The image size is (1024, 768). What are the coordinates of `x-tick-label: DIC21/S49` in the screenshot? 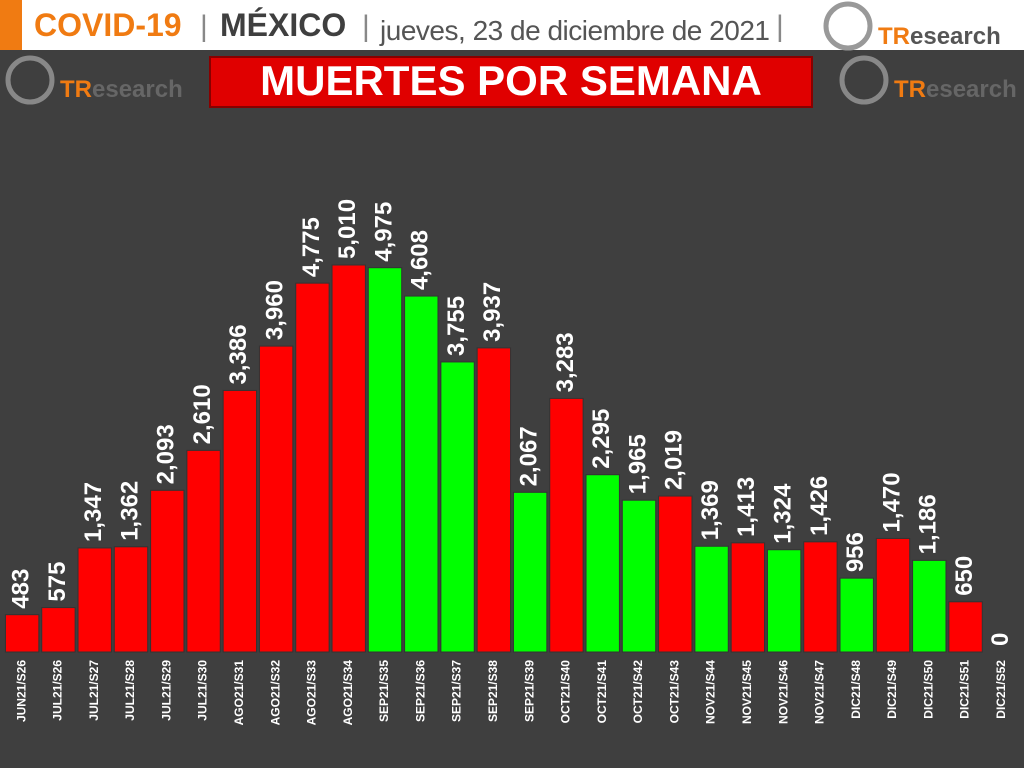 It's located at (892, 689).